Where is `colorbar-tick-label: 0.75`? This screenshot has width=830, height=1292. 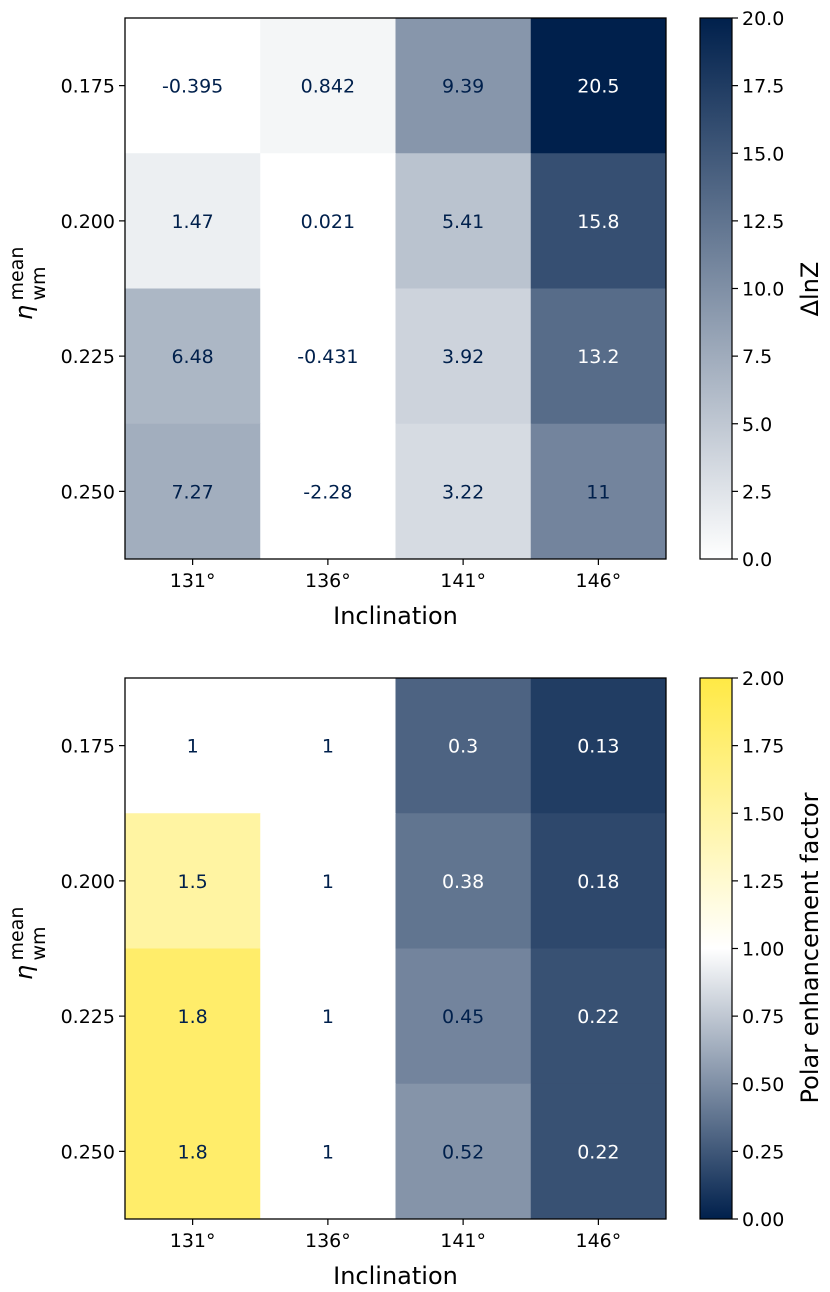
colorbar-tick-label: 0.75 is located at coordinates (763, 1017).